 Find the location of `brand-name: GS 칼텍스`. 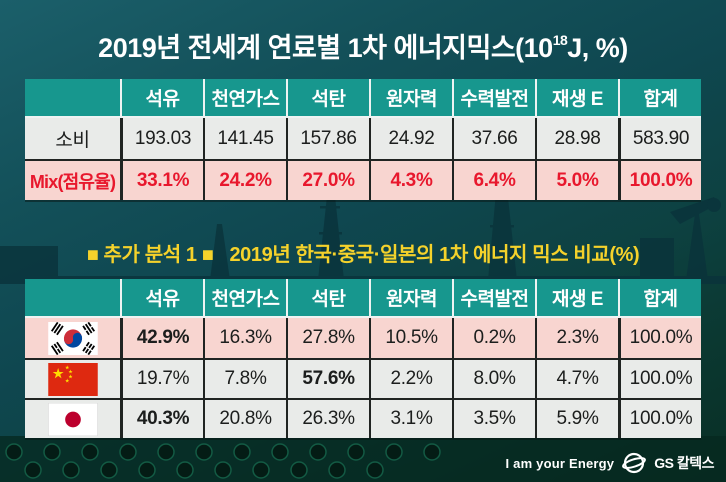

brand-name: GS 칼텍스 is located at coordinates (684, 463).